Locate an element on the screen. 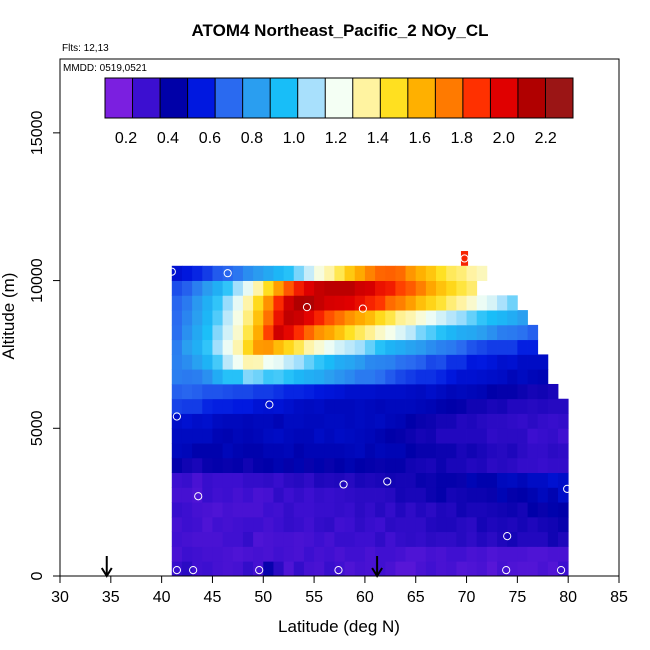  x-tick-label: 75 is located at coordinates (517, 597).